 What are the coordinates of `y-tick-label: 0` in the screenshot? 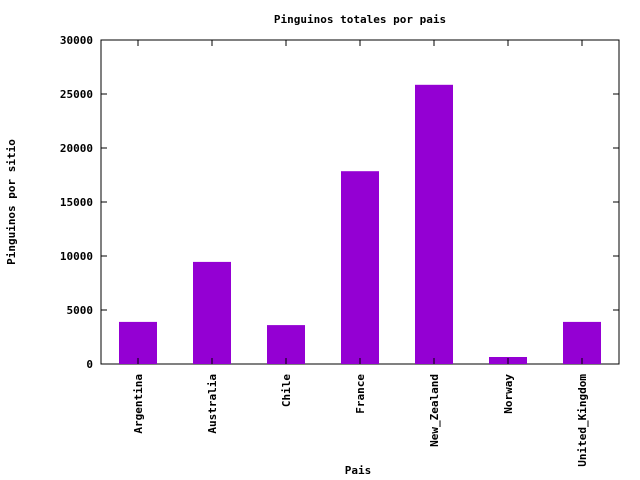 It's located at (89, 364).